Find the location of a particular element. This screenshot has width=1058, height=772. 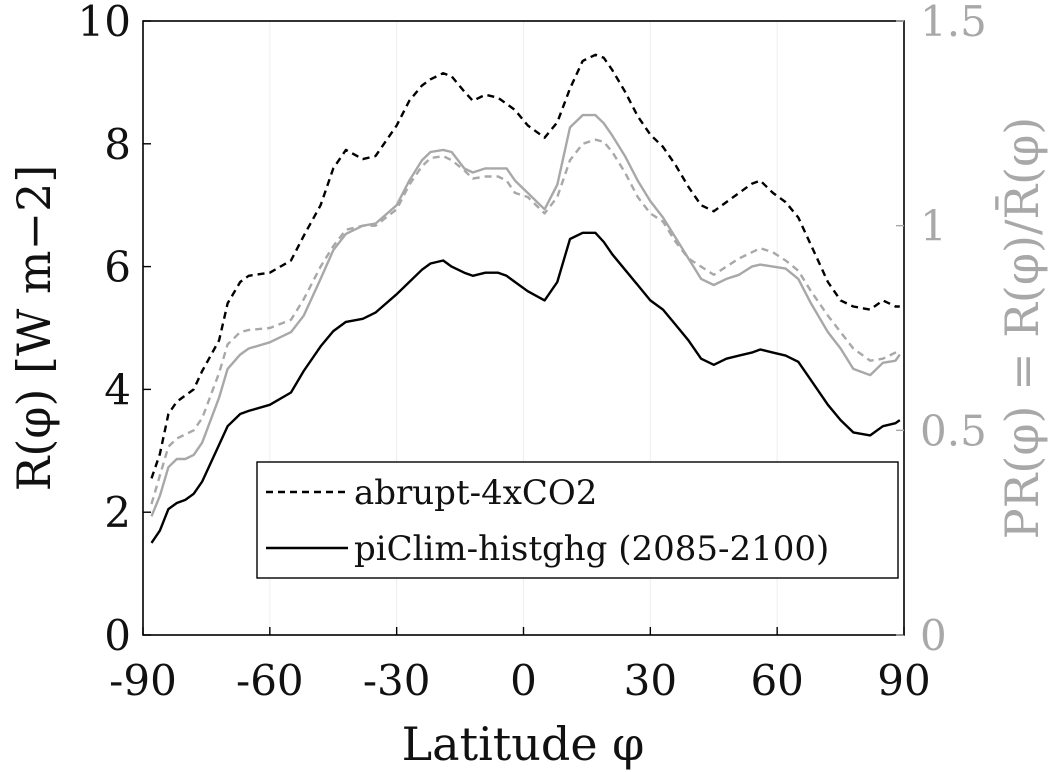

x-axis-label: Latitude φ is located at coordinates (523, 744).